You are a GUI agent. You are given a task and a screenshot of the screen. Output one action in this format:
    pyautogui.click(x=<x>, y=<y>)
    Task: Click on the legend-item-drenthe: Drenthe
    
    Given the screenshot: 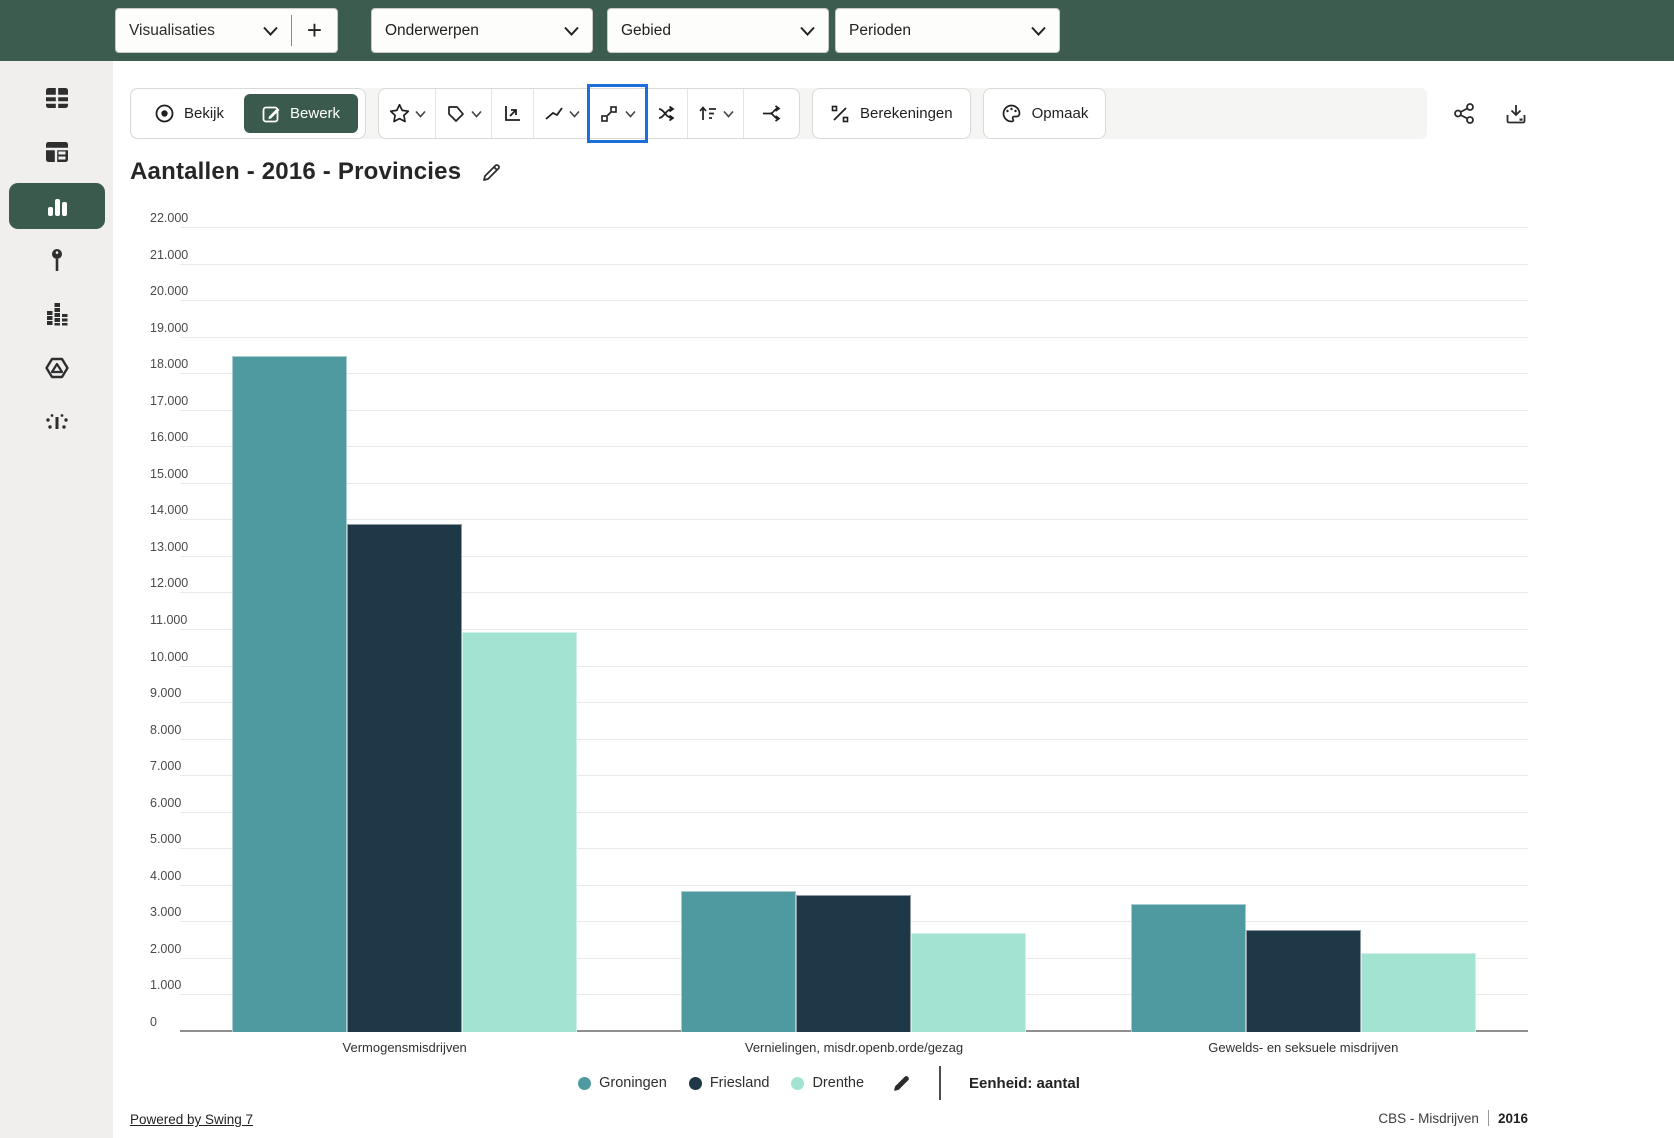 What is the action you would take?
    pyautogui.click(x=827, y=1083)
    